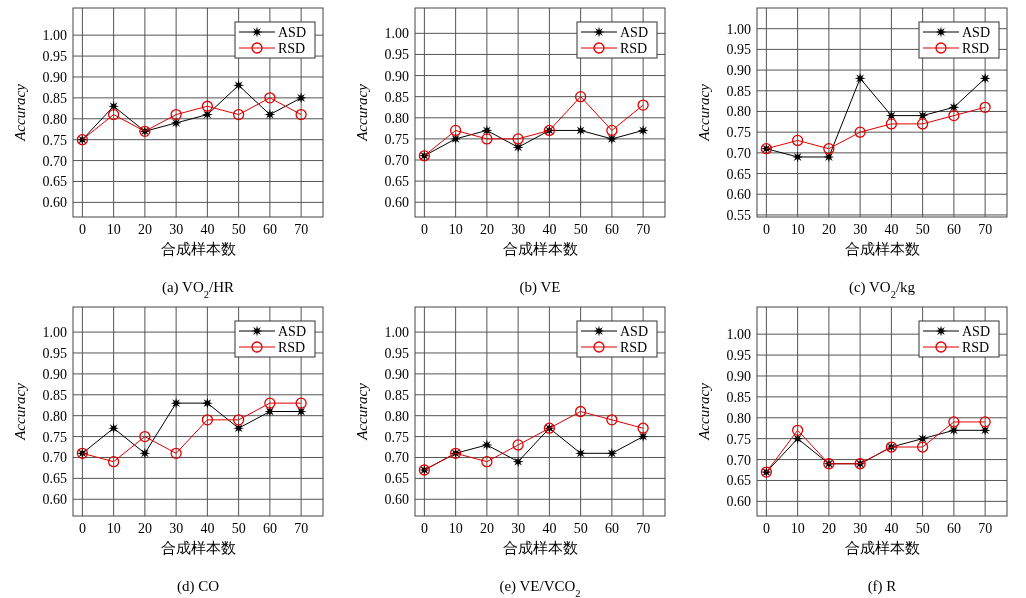 The width and height of the screenshot is (1026, 598). I want to click on x-tick-label: 20, so click(144, 229).